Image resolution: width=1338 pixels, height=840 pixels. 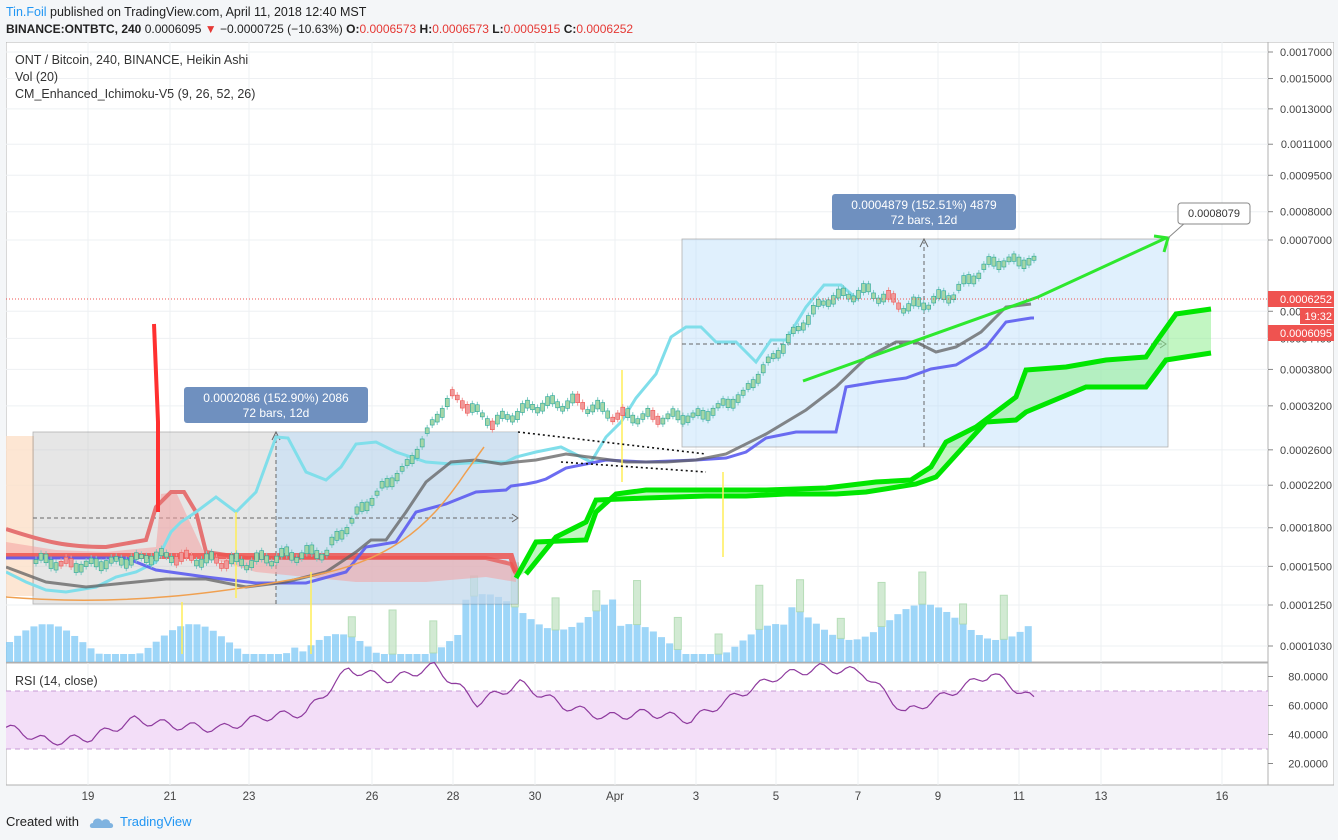 I want to click on bull-cloud-span-b, so click(x=868, y=463).